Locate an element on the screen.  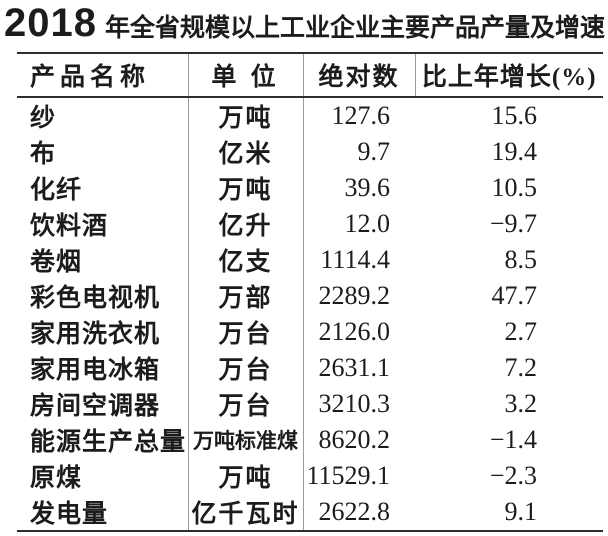
table-row: 纱万吨 127.6 15.6 is located at coordinates (310, 115).